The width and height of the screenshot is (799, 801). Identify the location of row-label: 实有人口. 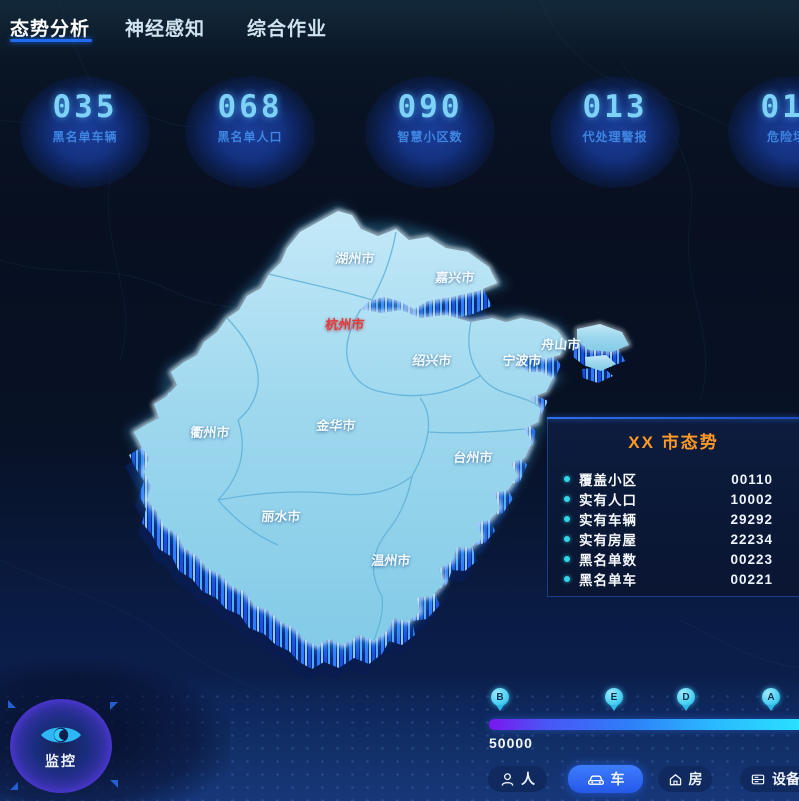
(608, 500).